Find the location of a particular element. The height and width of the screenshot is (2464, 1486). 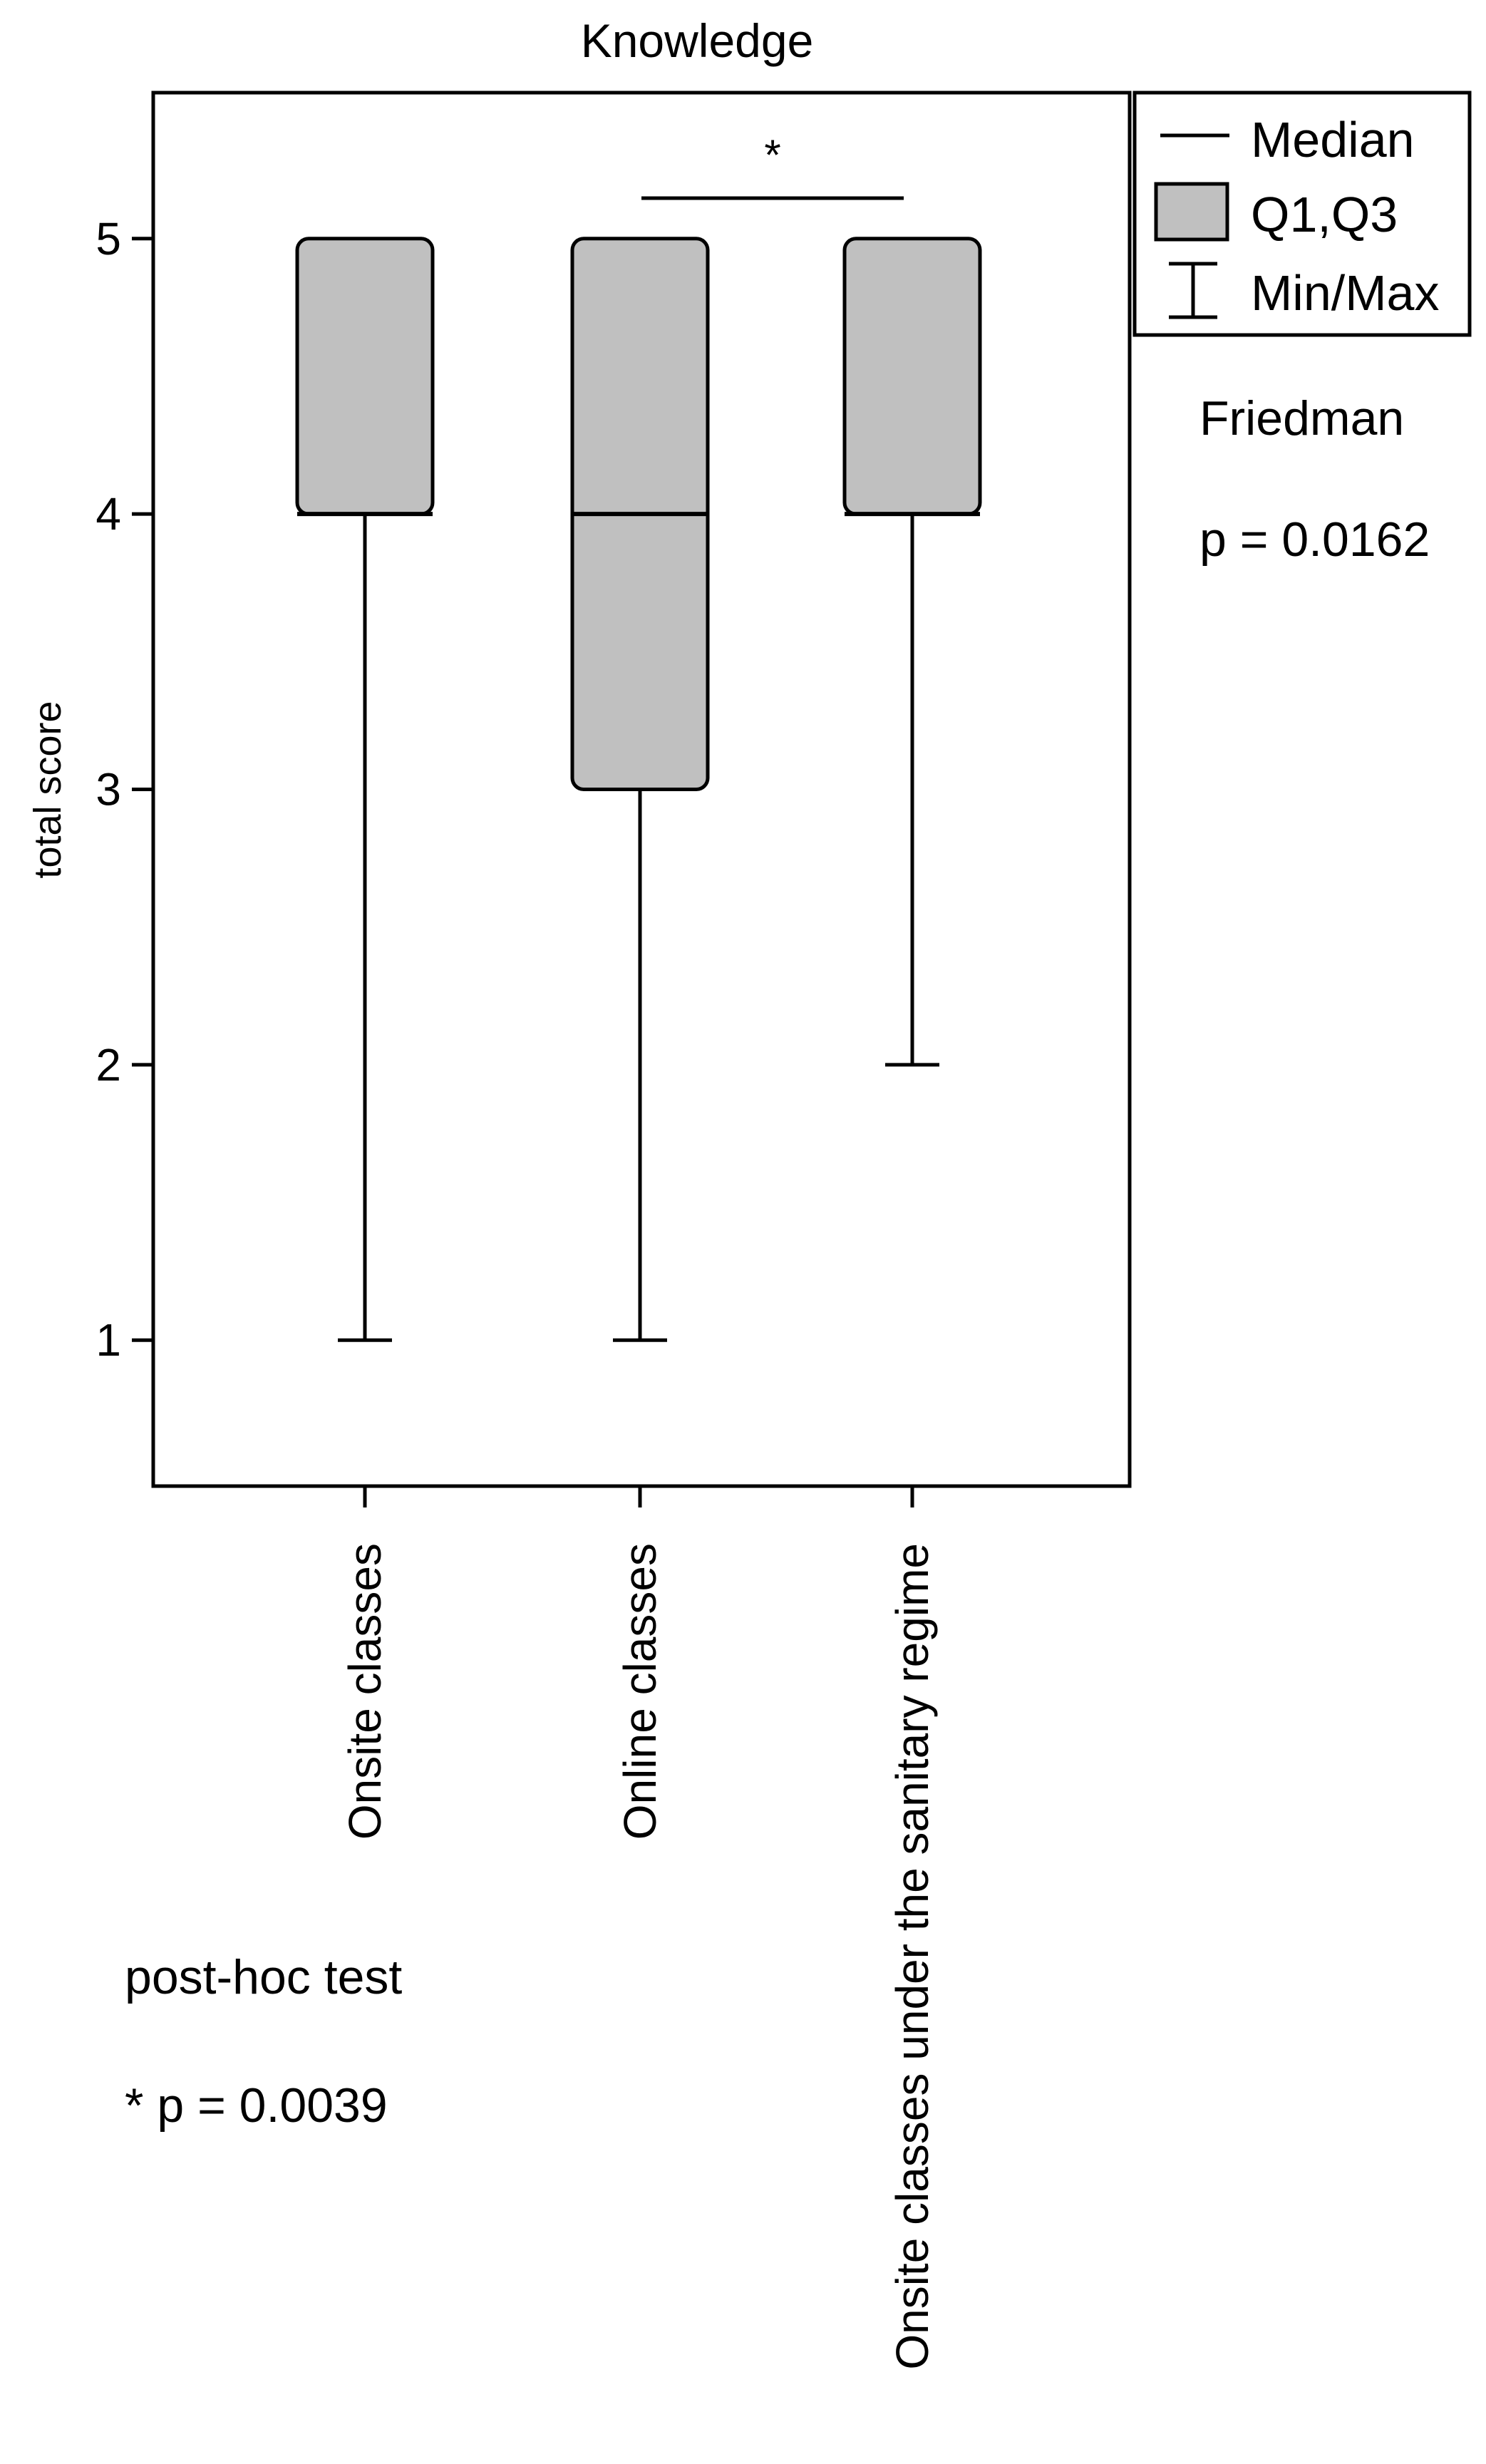

y-tick-label: 1 is located at coordinates (108, 1340).